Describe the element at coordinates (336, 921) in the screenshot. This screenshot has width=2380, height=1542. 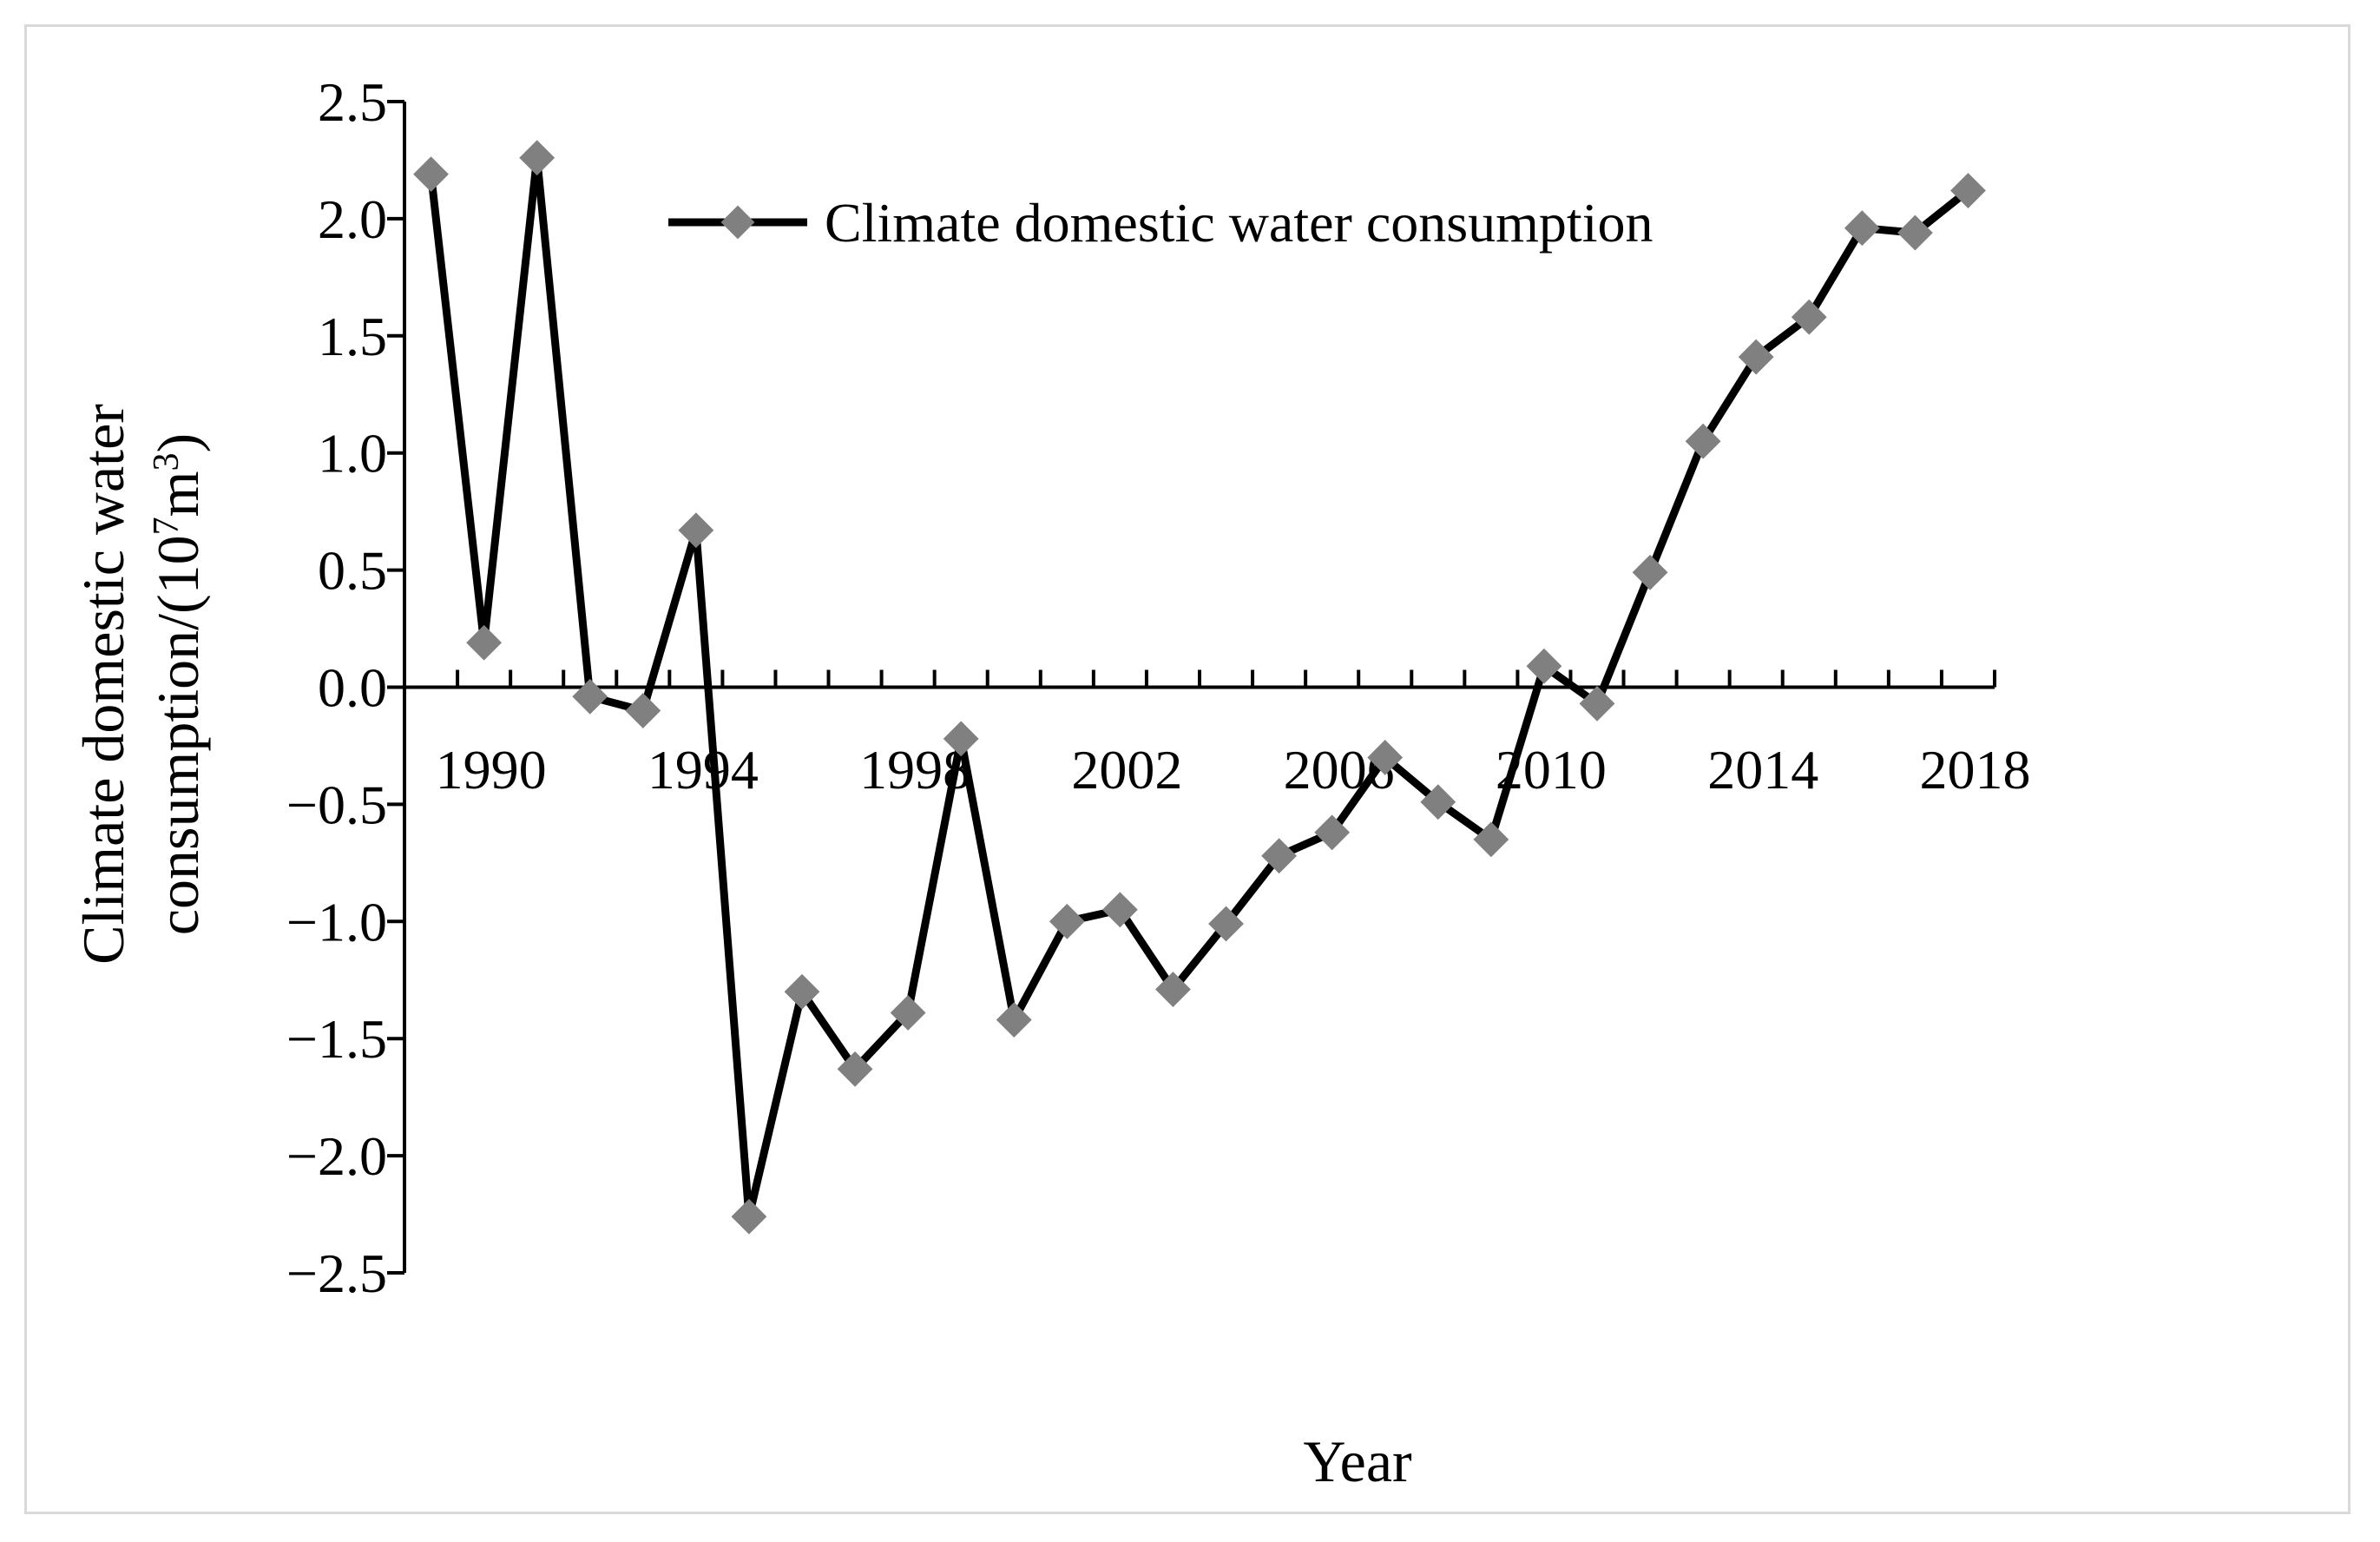
I see `y-tick-label: −1.0` at that location.